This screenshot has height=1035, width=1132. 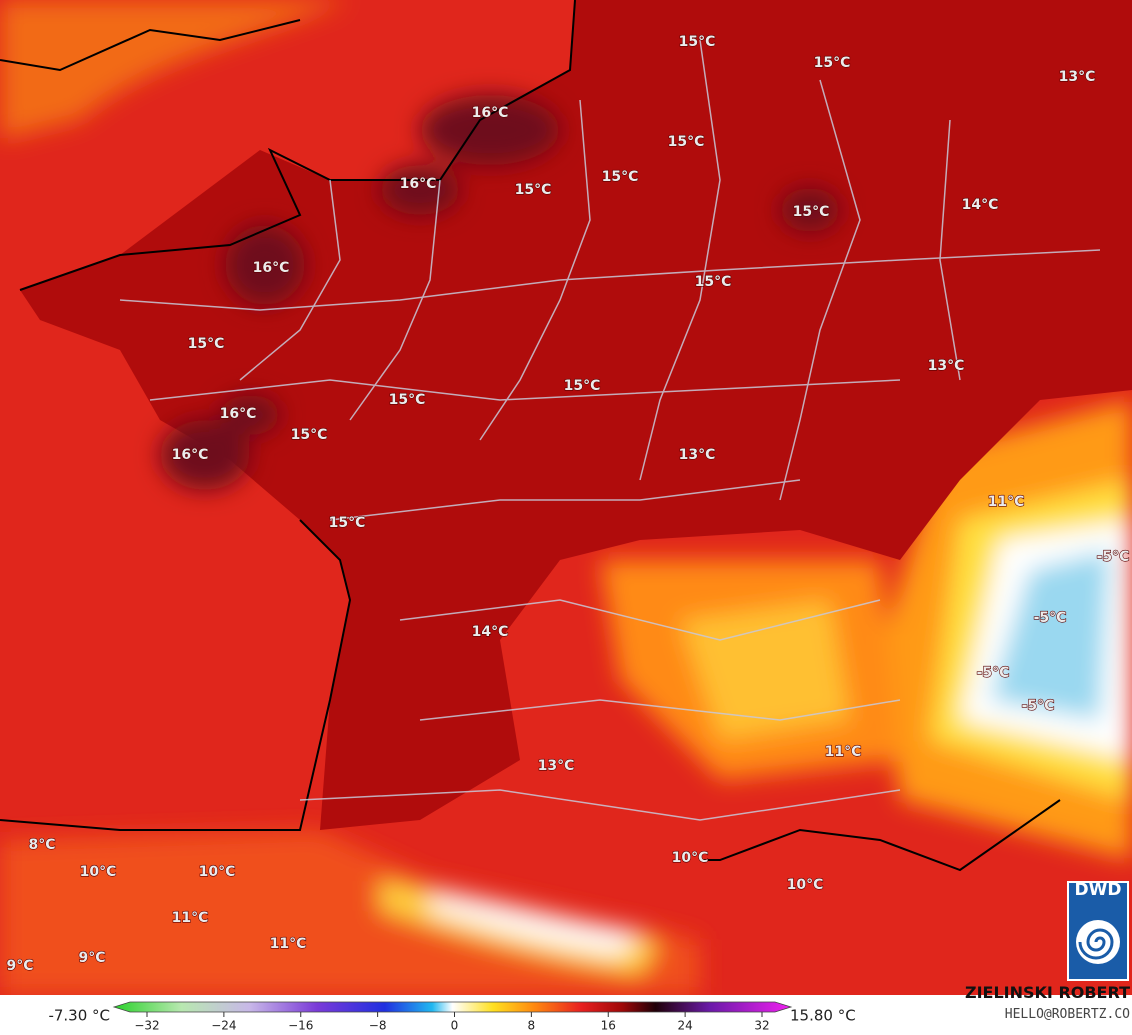 What do you see at coordinates (1047, 951) in the screenshot?
I see `credits: ZIELINSKI ROBERT HELLO@ROBERTZ.CO DWD` at bounding box center [1047, 951].